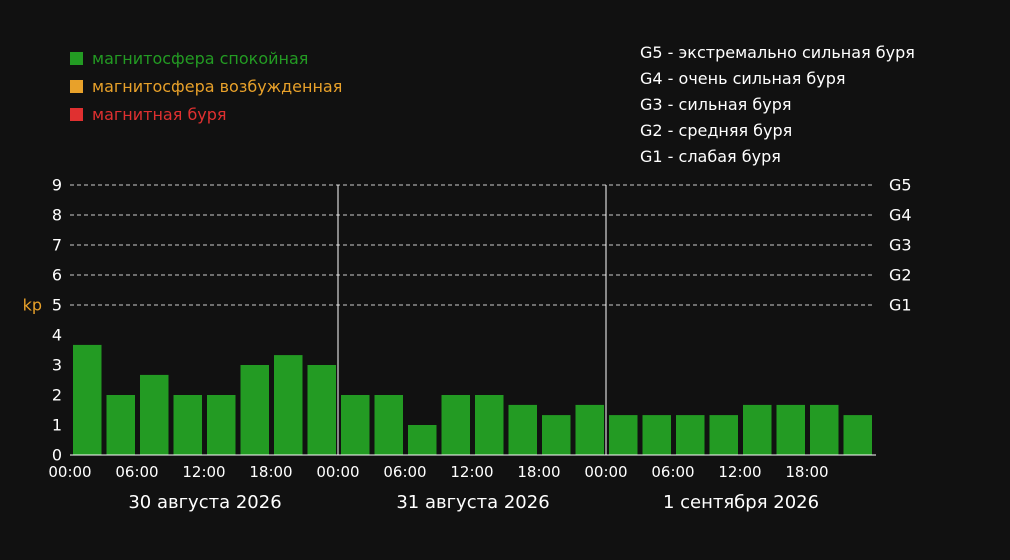  I want to click on legend-label-storm: магнитная буря, so click(159, 114).